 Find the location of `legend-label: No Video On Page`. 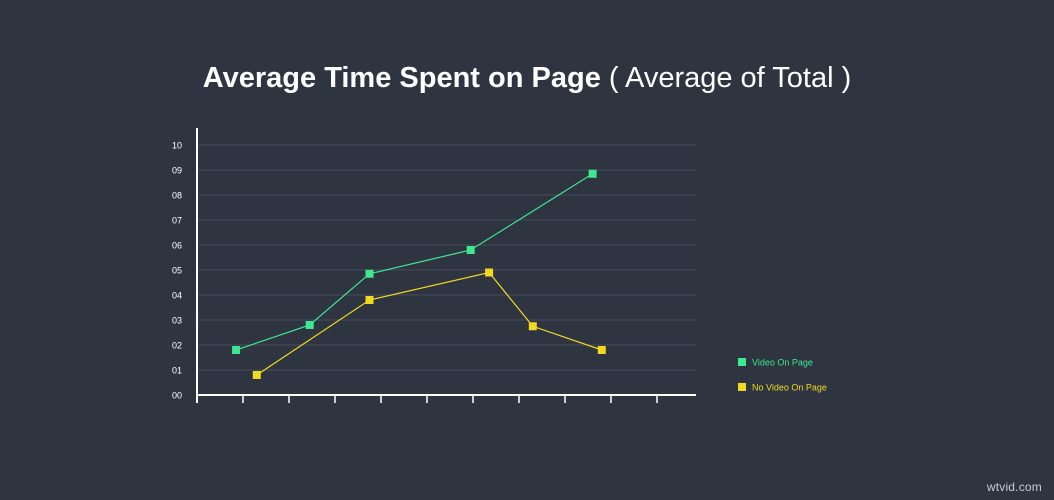

legend-label: No Video On Page is located at coordinates (789, 388).